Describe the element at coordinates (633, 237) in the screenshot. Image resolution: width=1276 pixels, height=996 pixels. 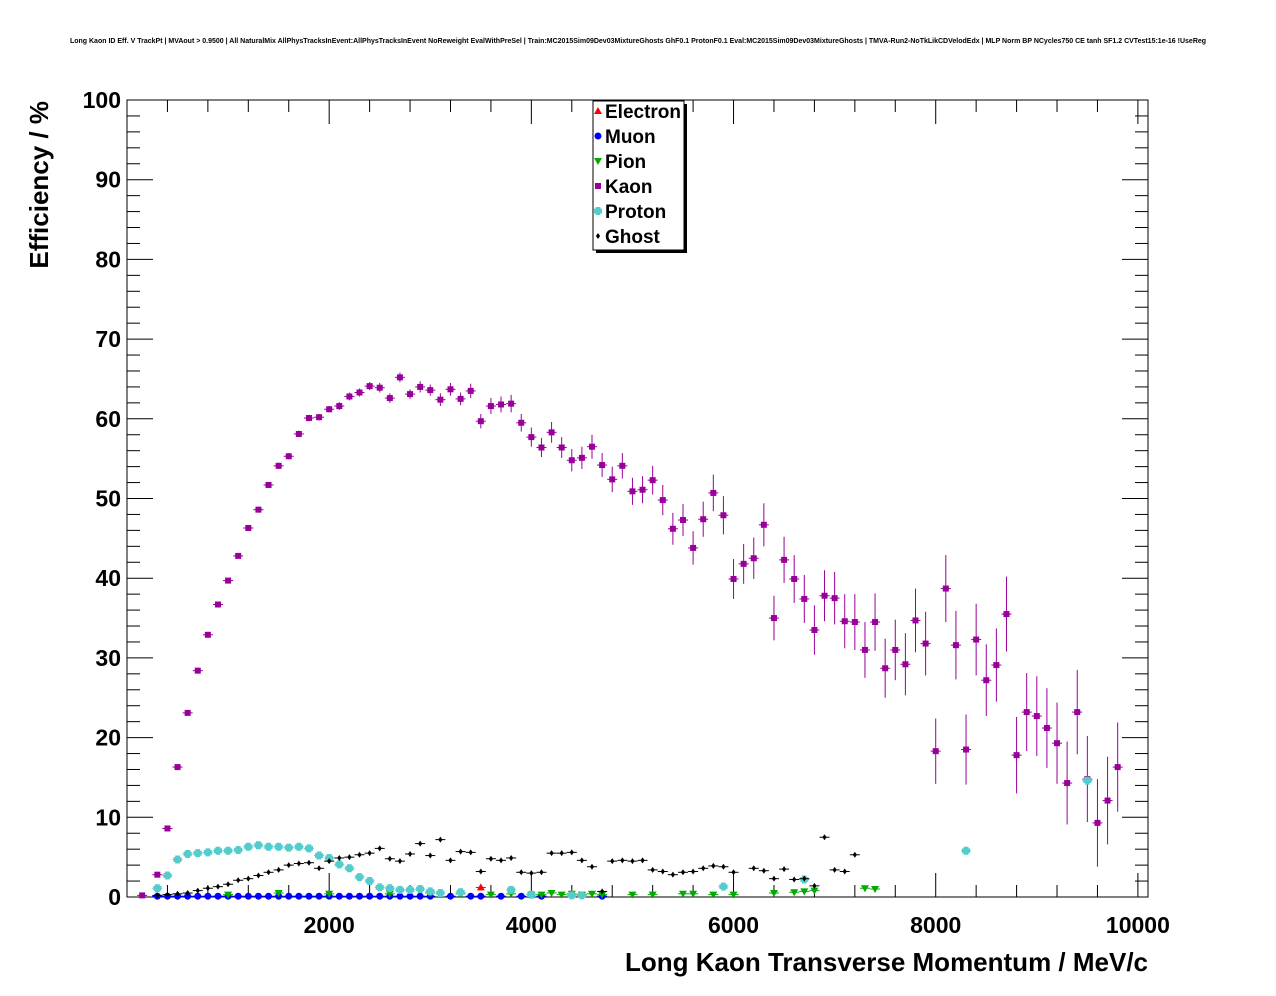
I see `legend-label-ghost: Ghost` at that location.